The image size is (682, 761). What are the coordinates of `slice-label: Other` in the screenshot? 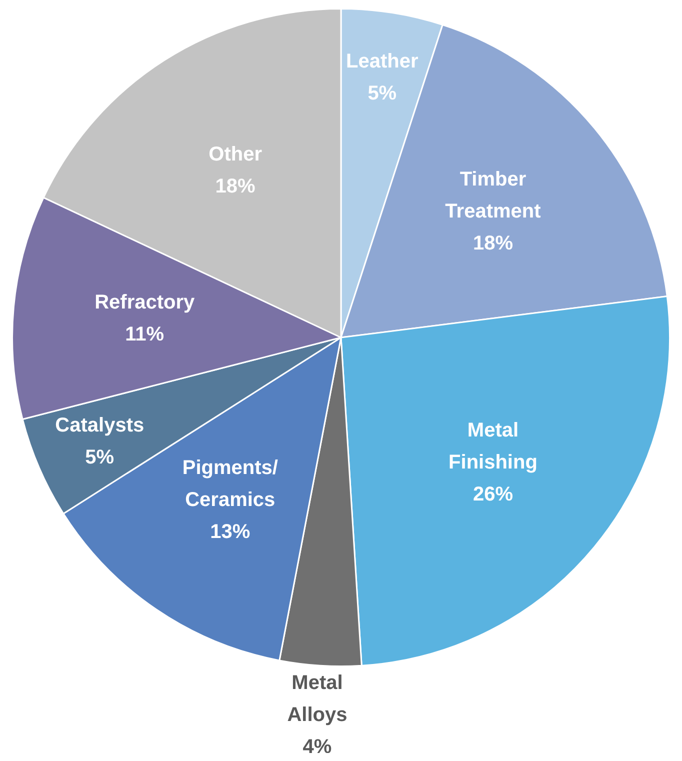 It's located at (235, 154).